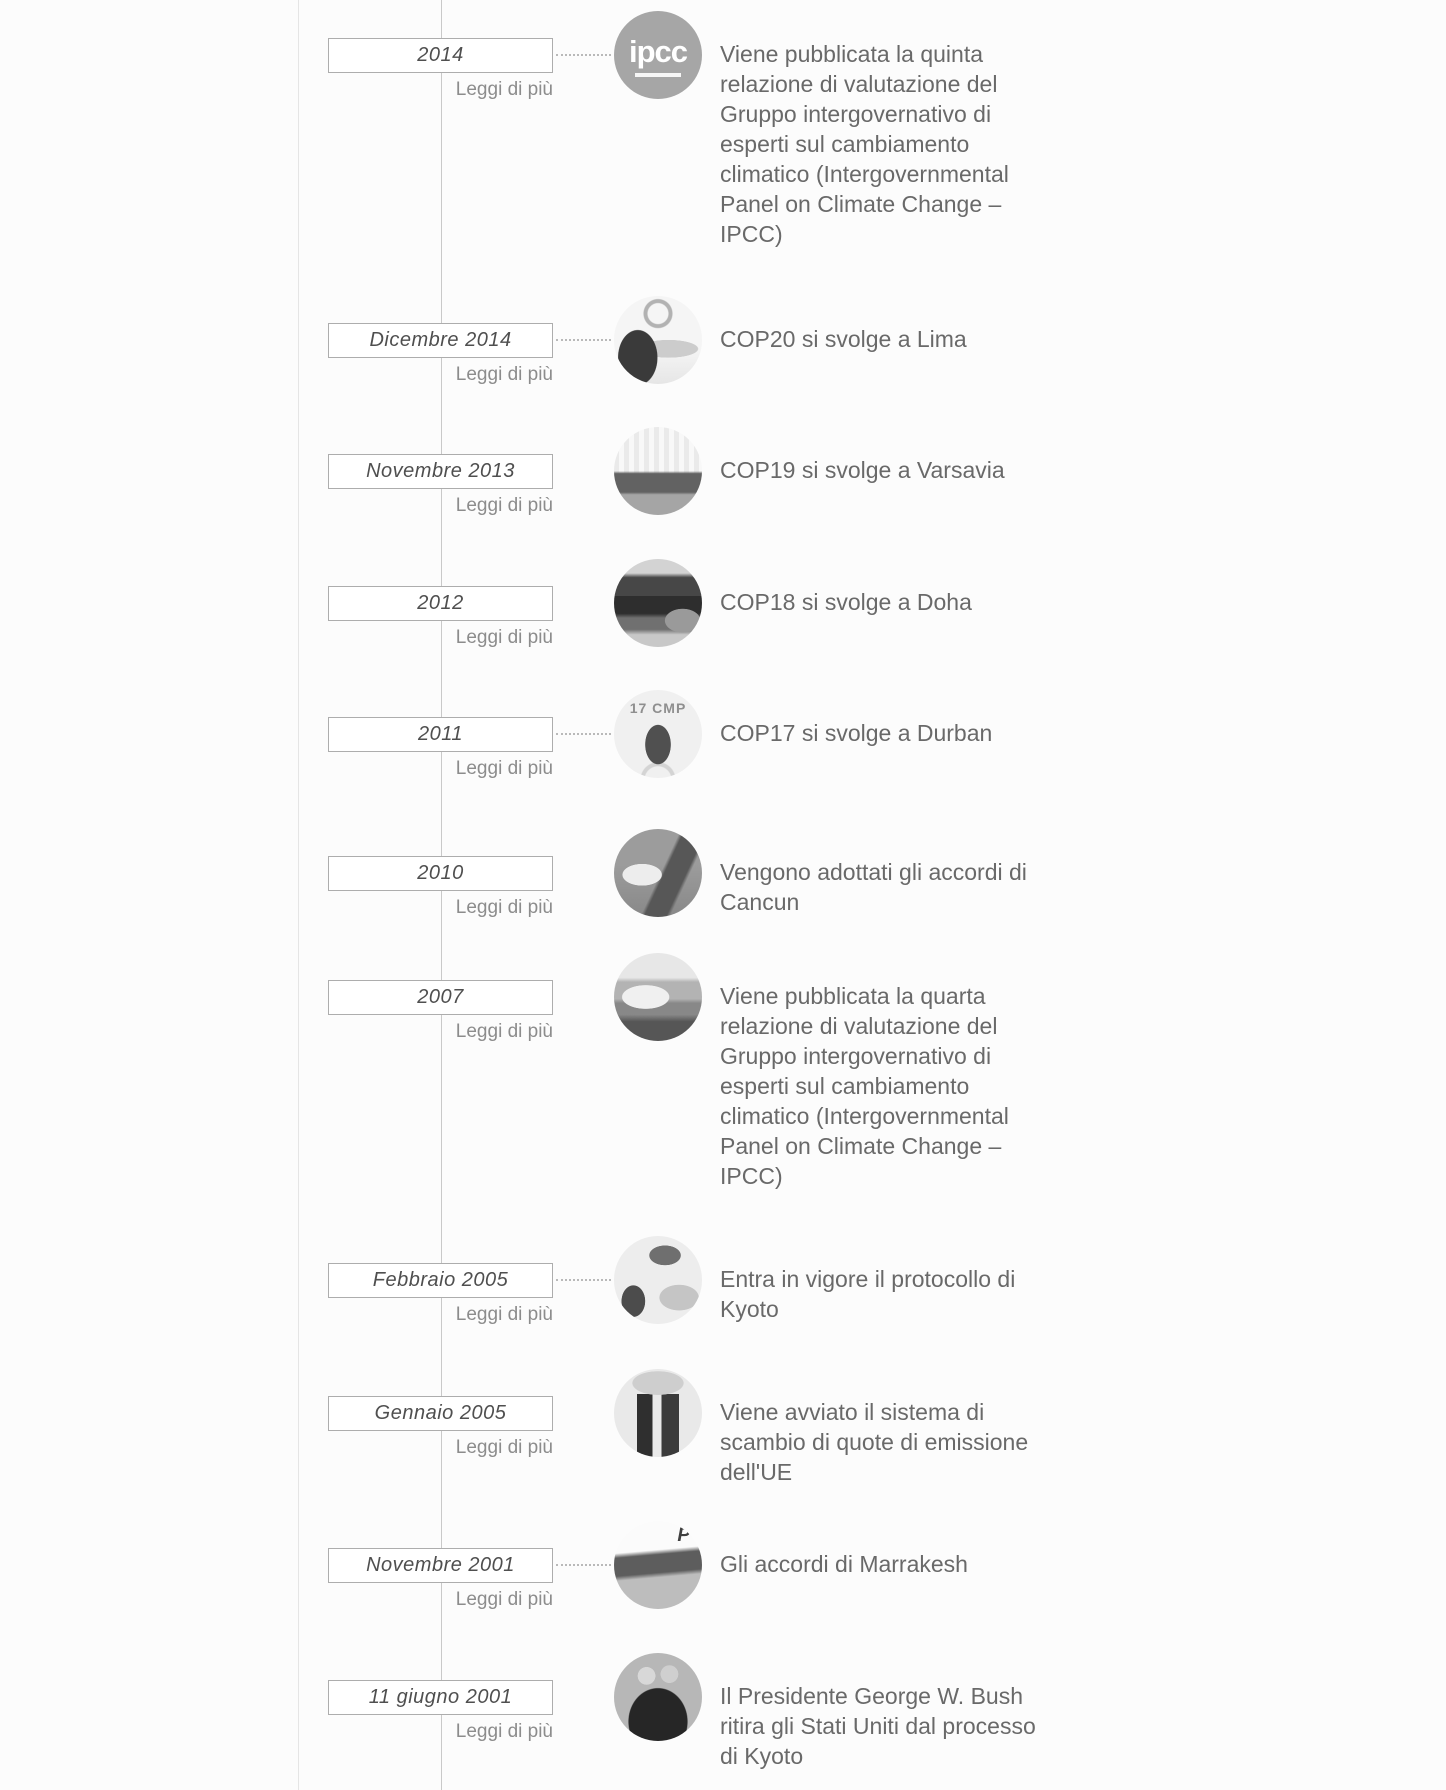 Image resolution: width=1446 pixels, height=1790 pixels. I want to click on date-box: Gennaio 2005, so click(440, 1413).